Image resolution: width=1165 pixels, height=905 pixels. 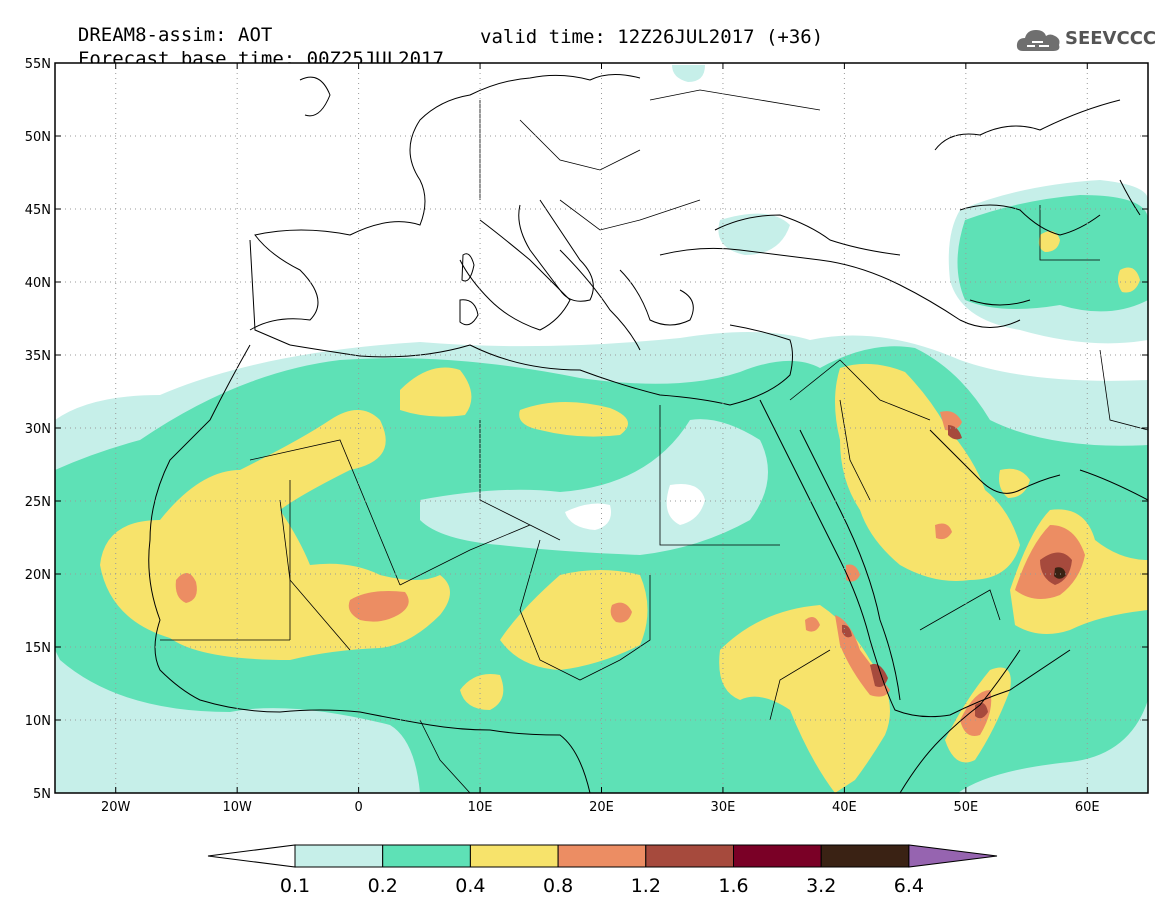 What do you see at coordinates (38, 64) in the screenshot?
I see `lat-tick-label: 55N` at bounding box center [38, 64].